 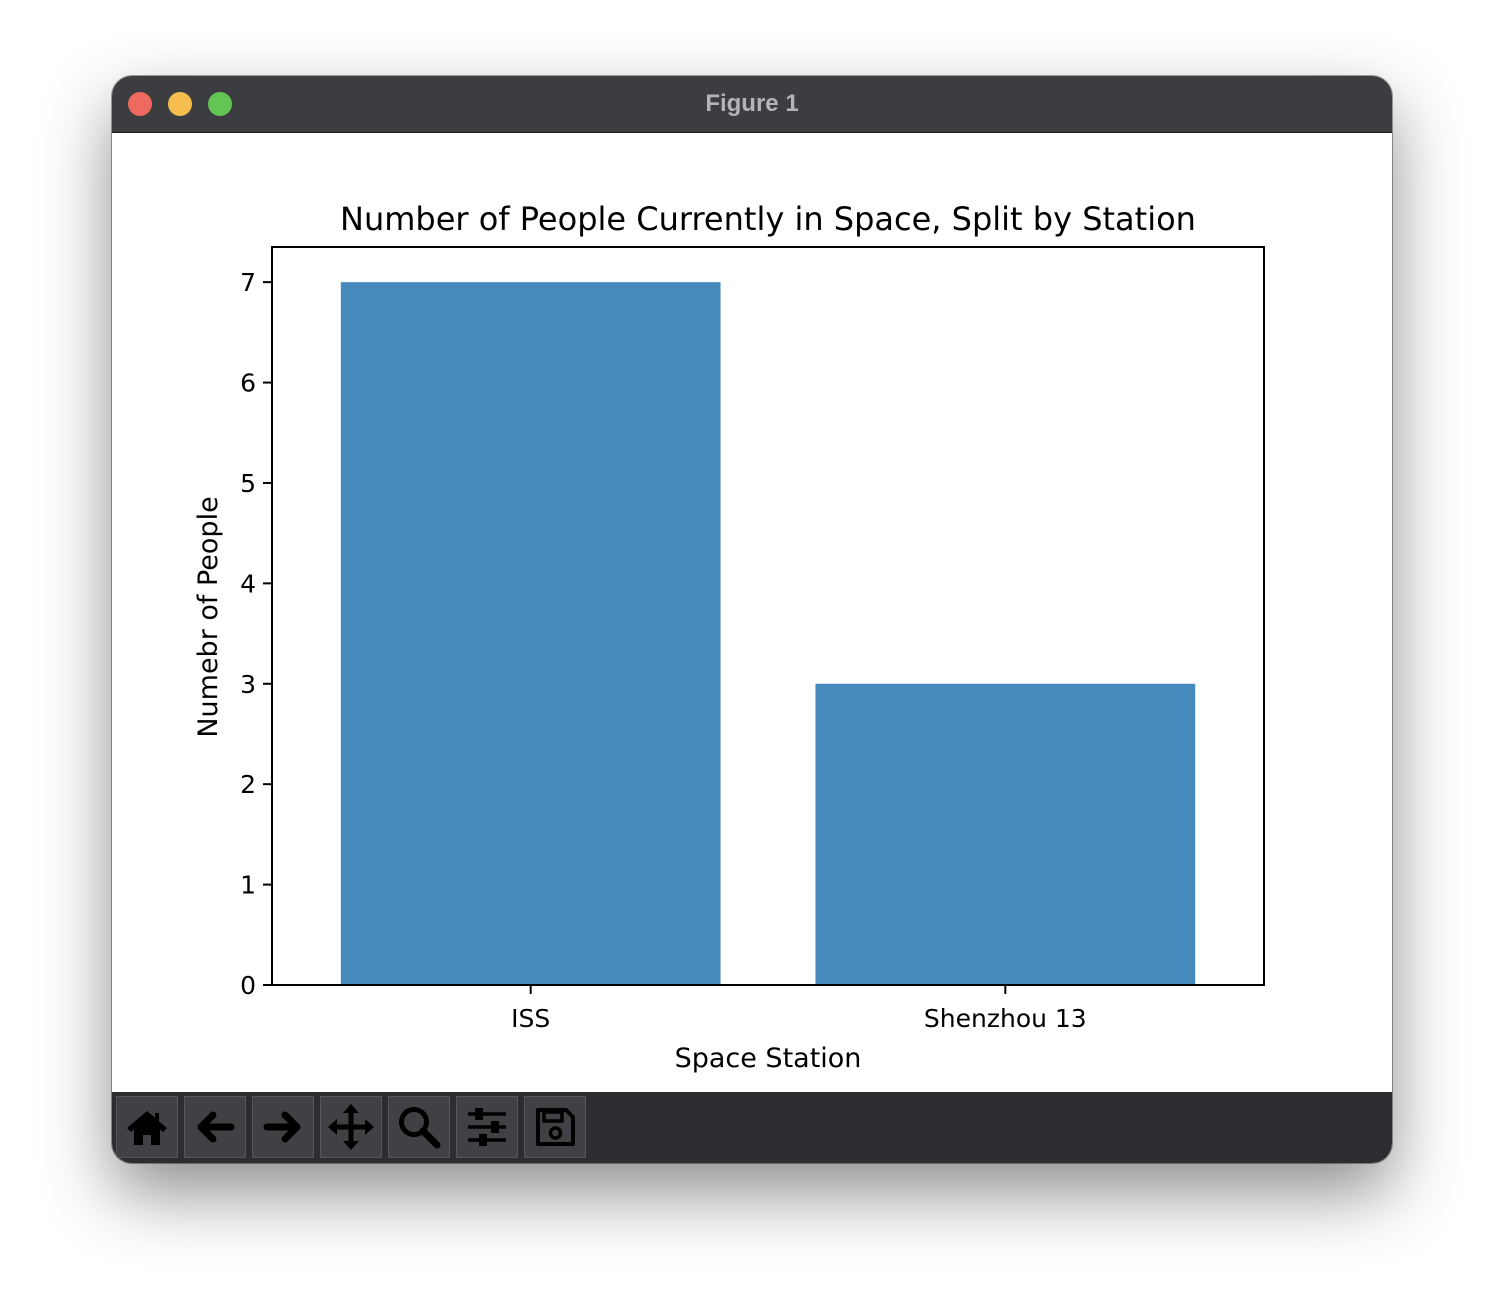 I want to click on move-icon, so click(x=351, y=1127).